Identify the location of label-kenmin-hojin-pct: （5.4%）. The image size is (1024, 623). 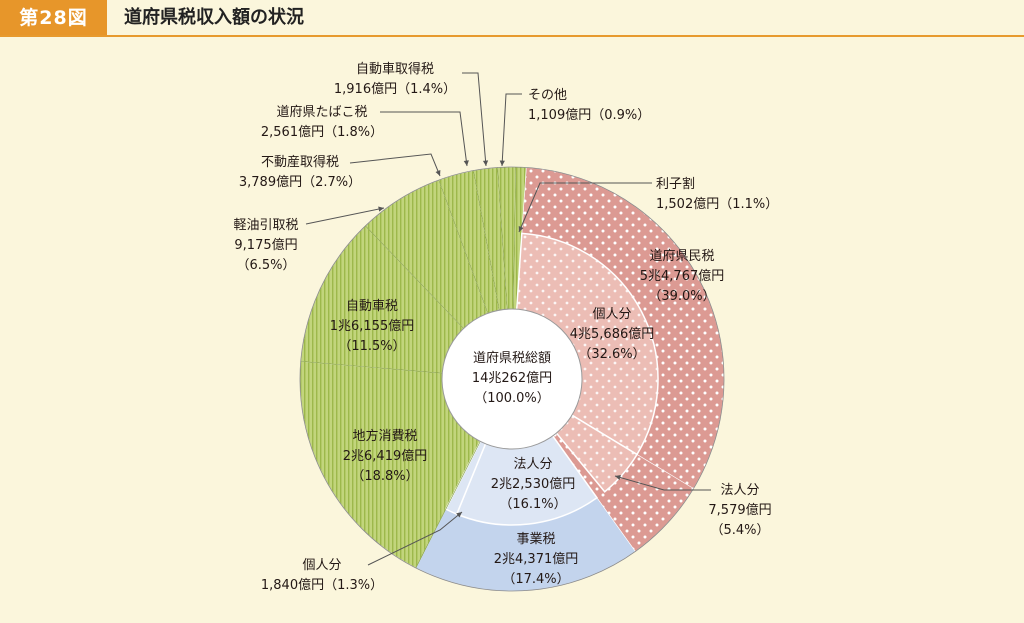
(739, 530).